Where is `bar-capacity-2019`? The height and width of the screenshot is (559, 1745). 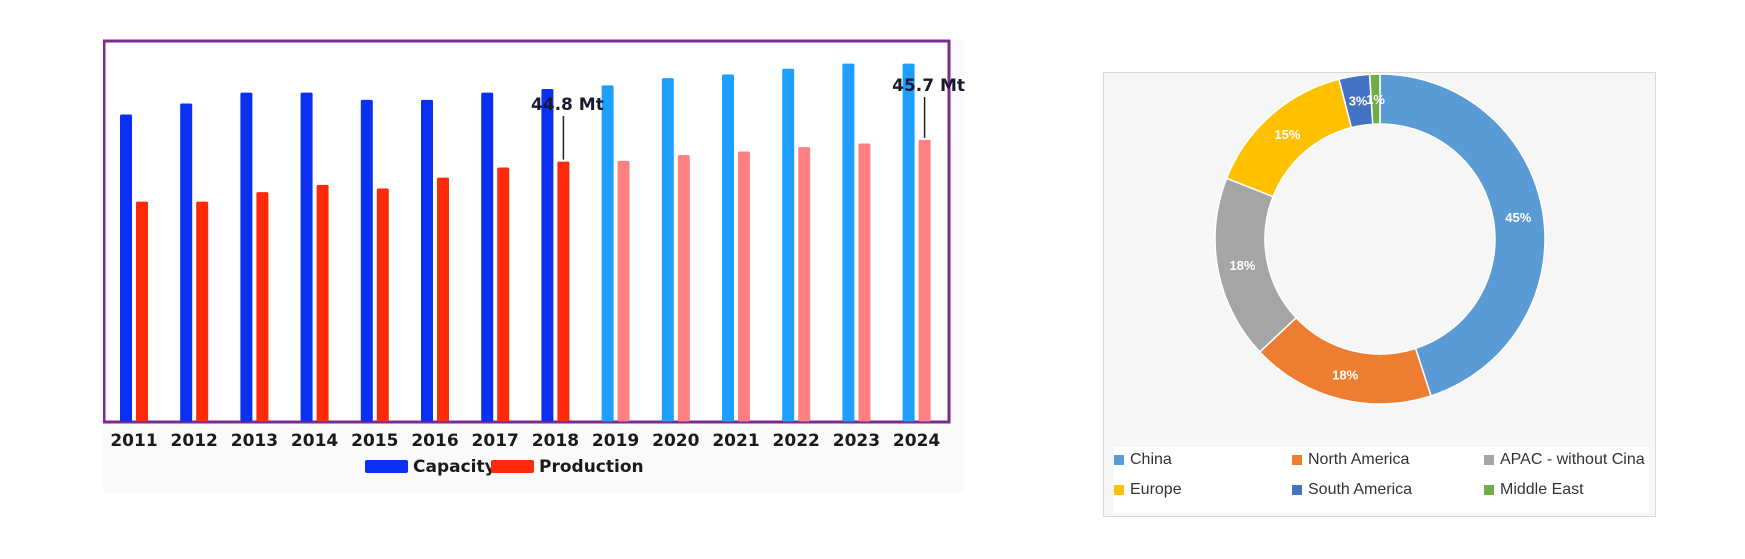 bar-capacity-2019 is located at coordinates (607, 253).